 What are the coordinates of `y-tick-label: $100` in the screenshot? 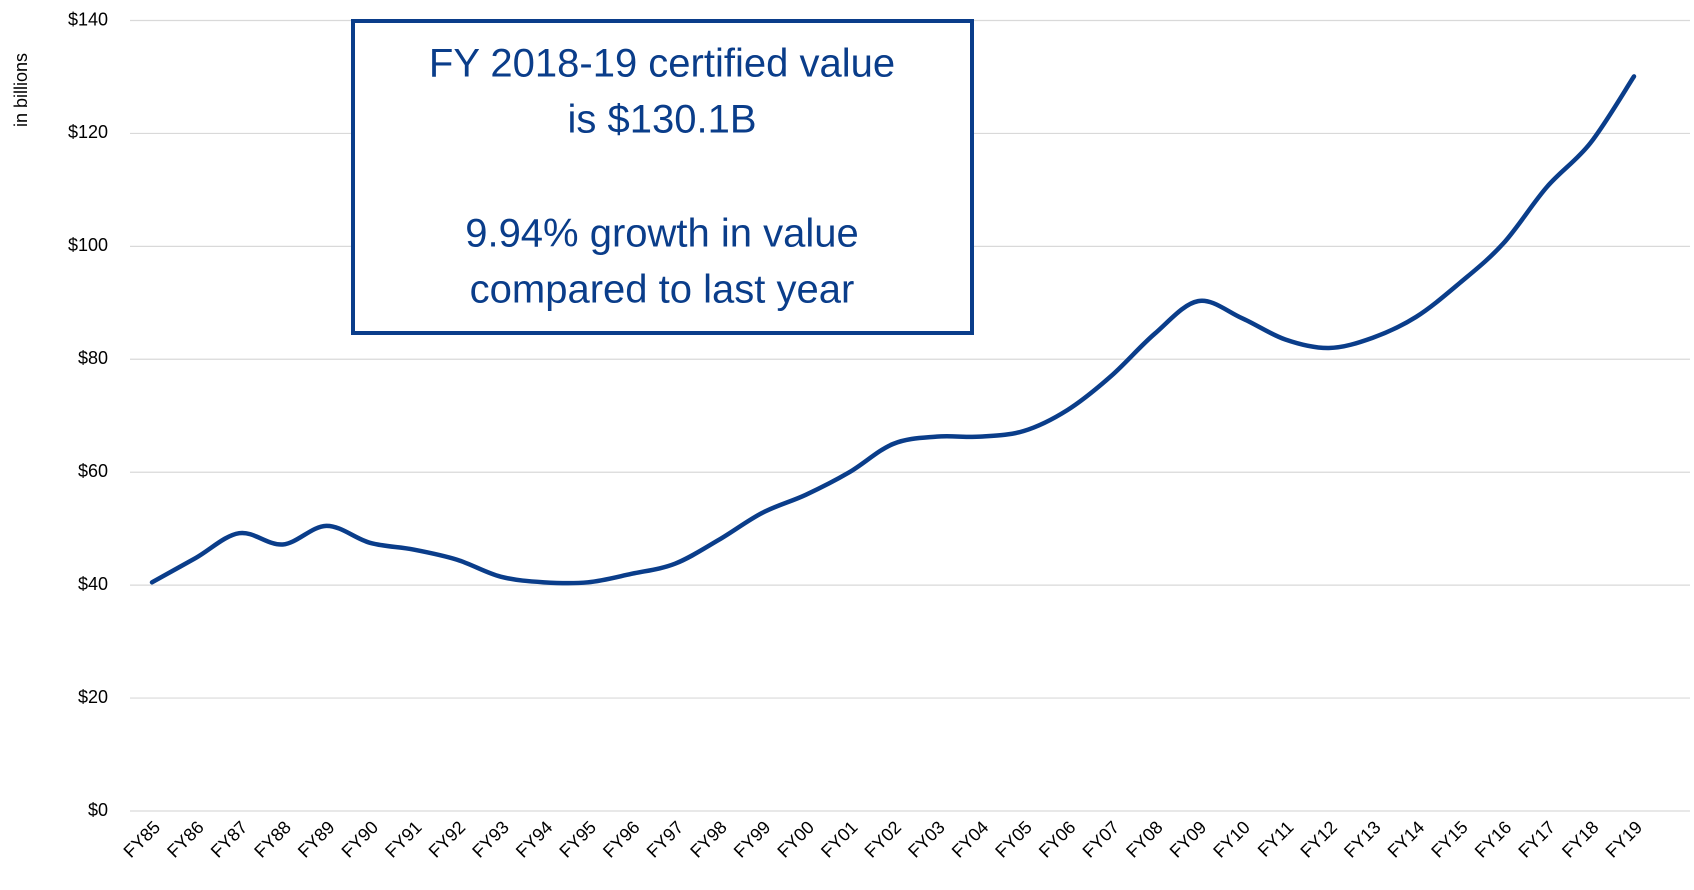 It's located at (88, 245).